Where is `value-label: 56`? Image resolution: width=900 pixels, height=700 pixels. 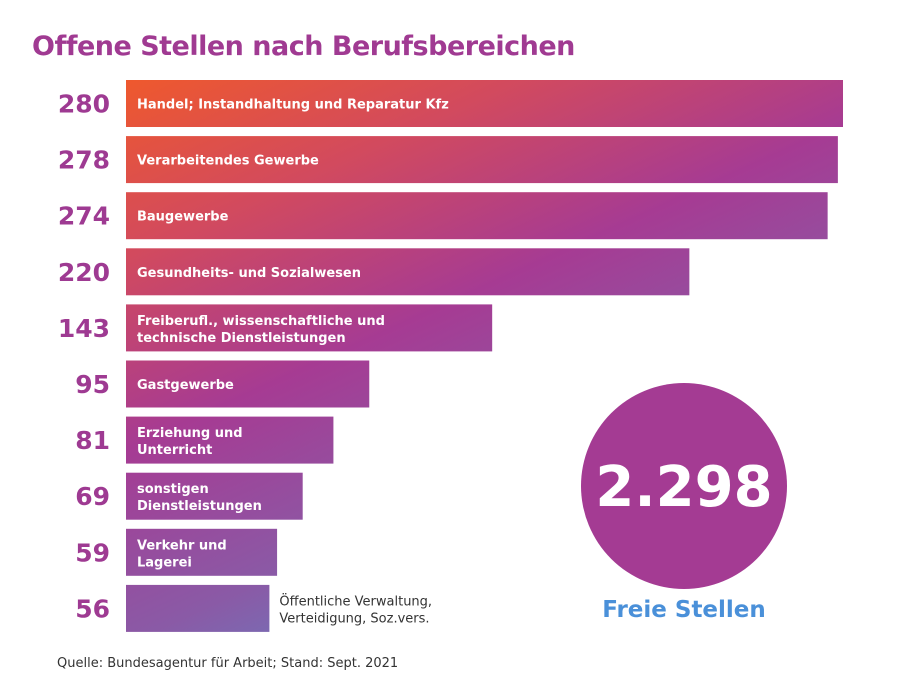
value-label: 56 is located at coordinates (92, 608).